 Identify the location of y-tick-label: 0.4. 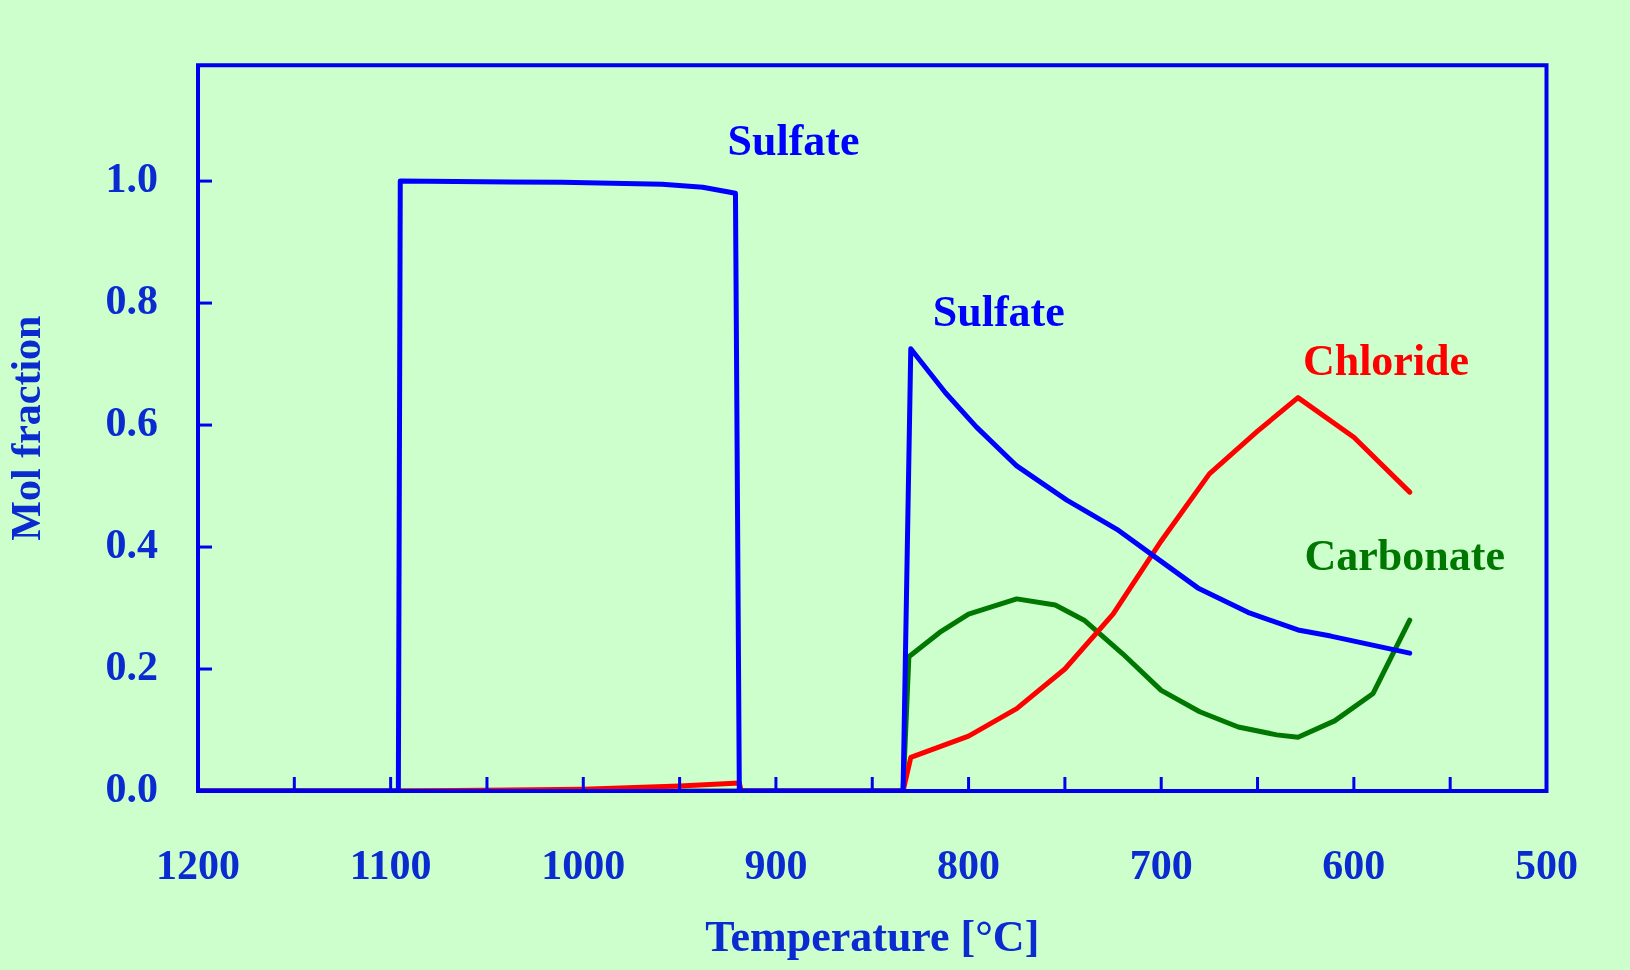
(131, 543).